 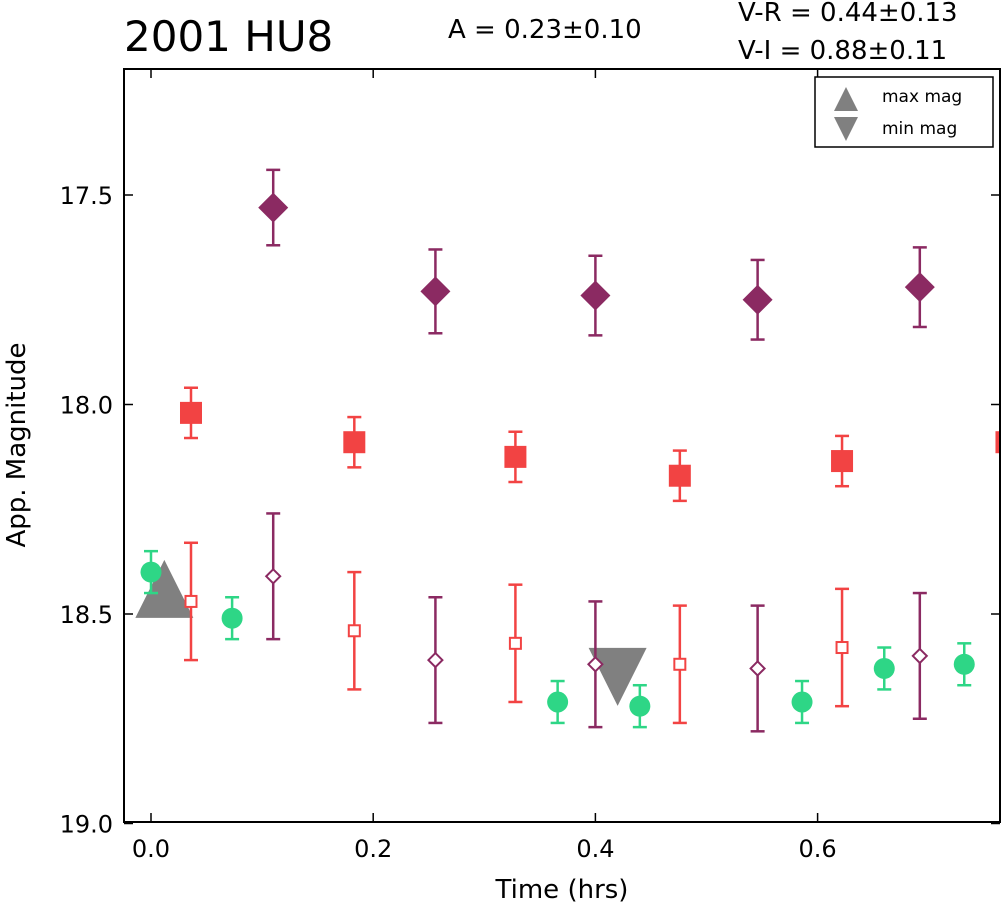 What do you see at coordinates (86, 196) in the screenshot?
I see `y-tick-label: 17.5` at bounding box center [86, 196].